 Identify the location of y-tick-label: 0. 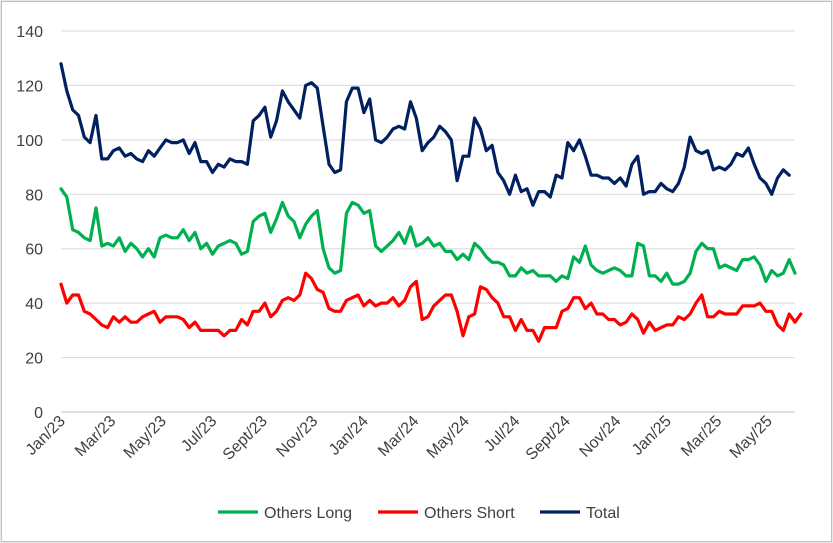
(38, 413).